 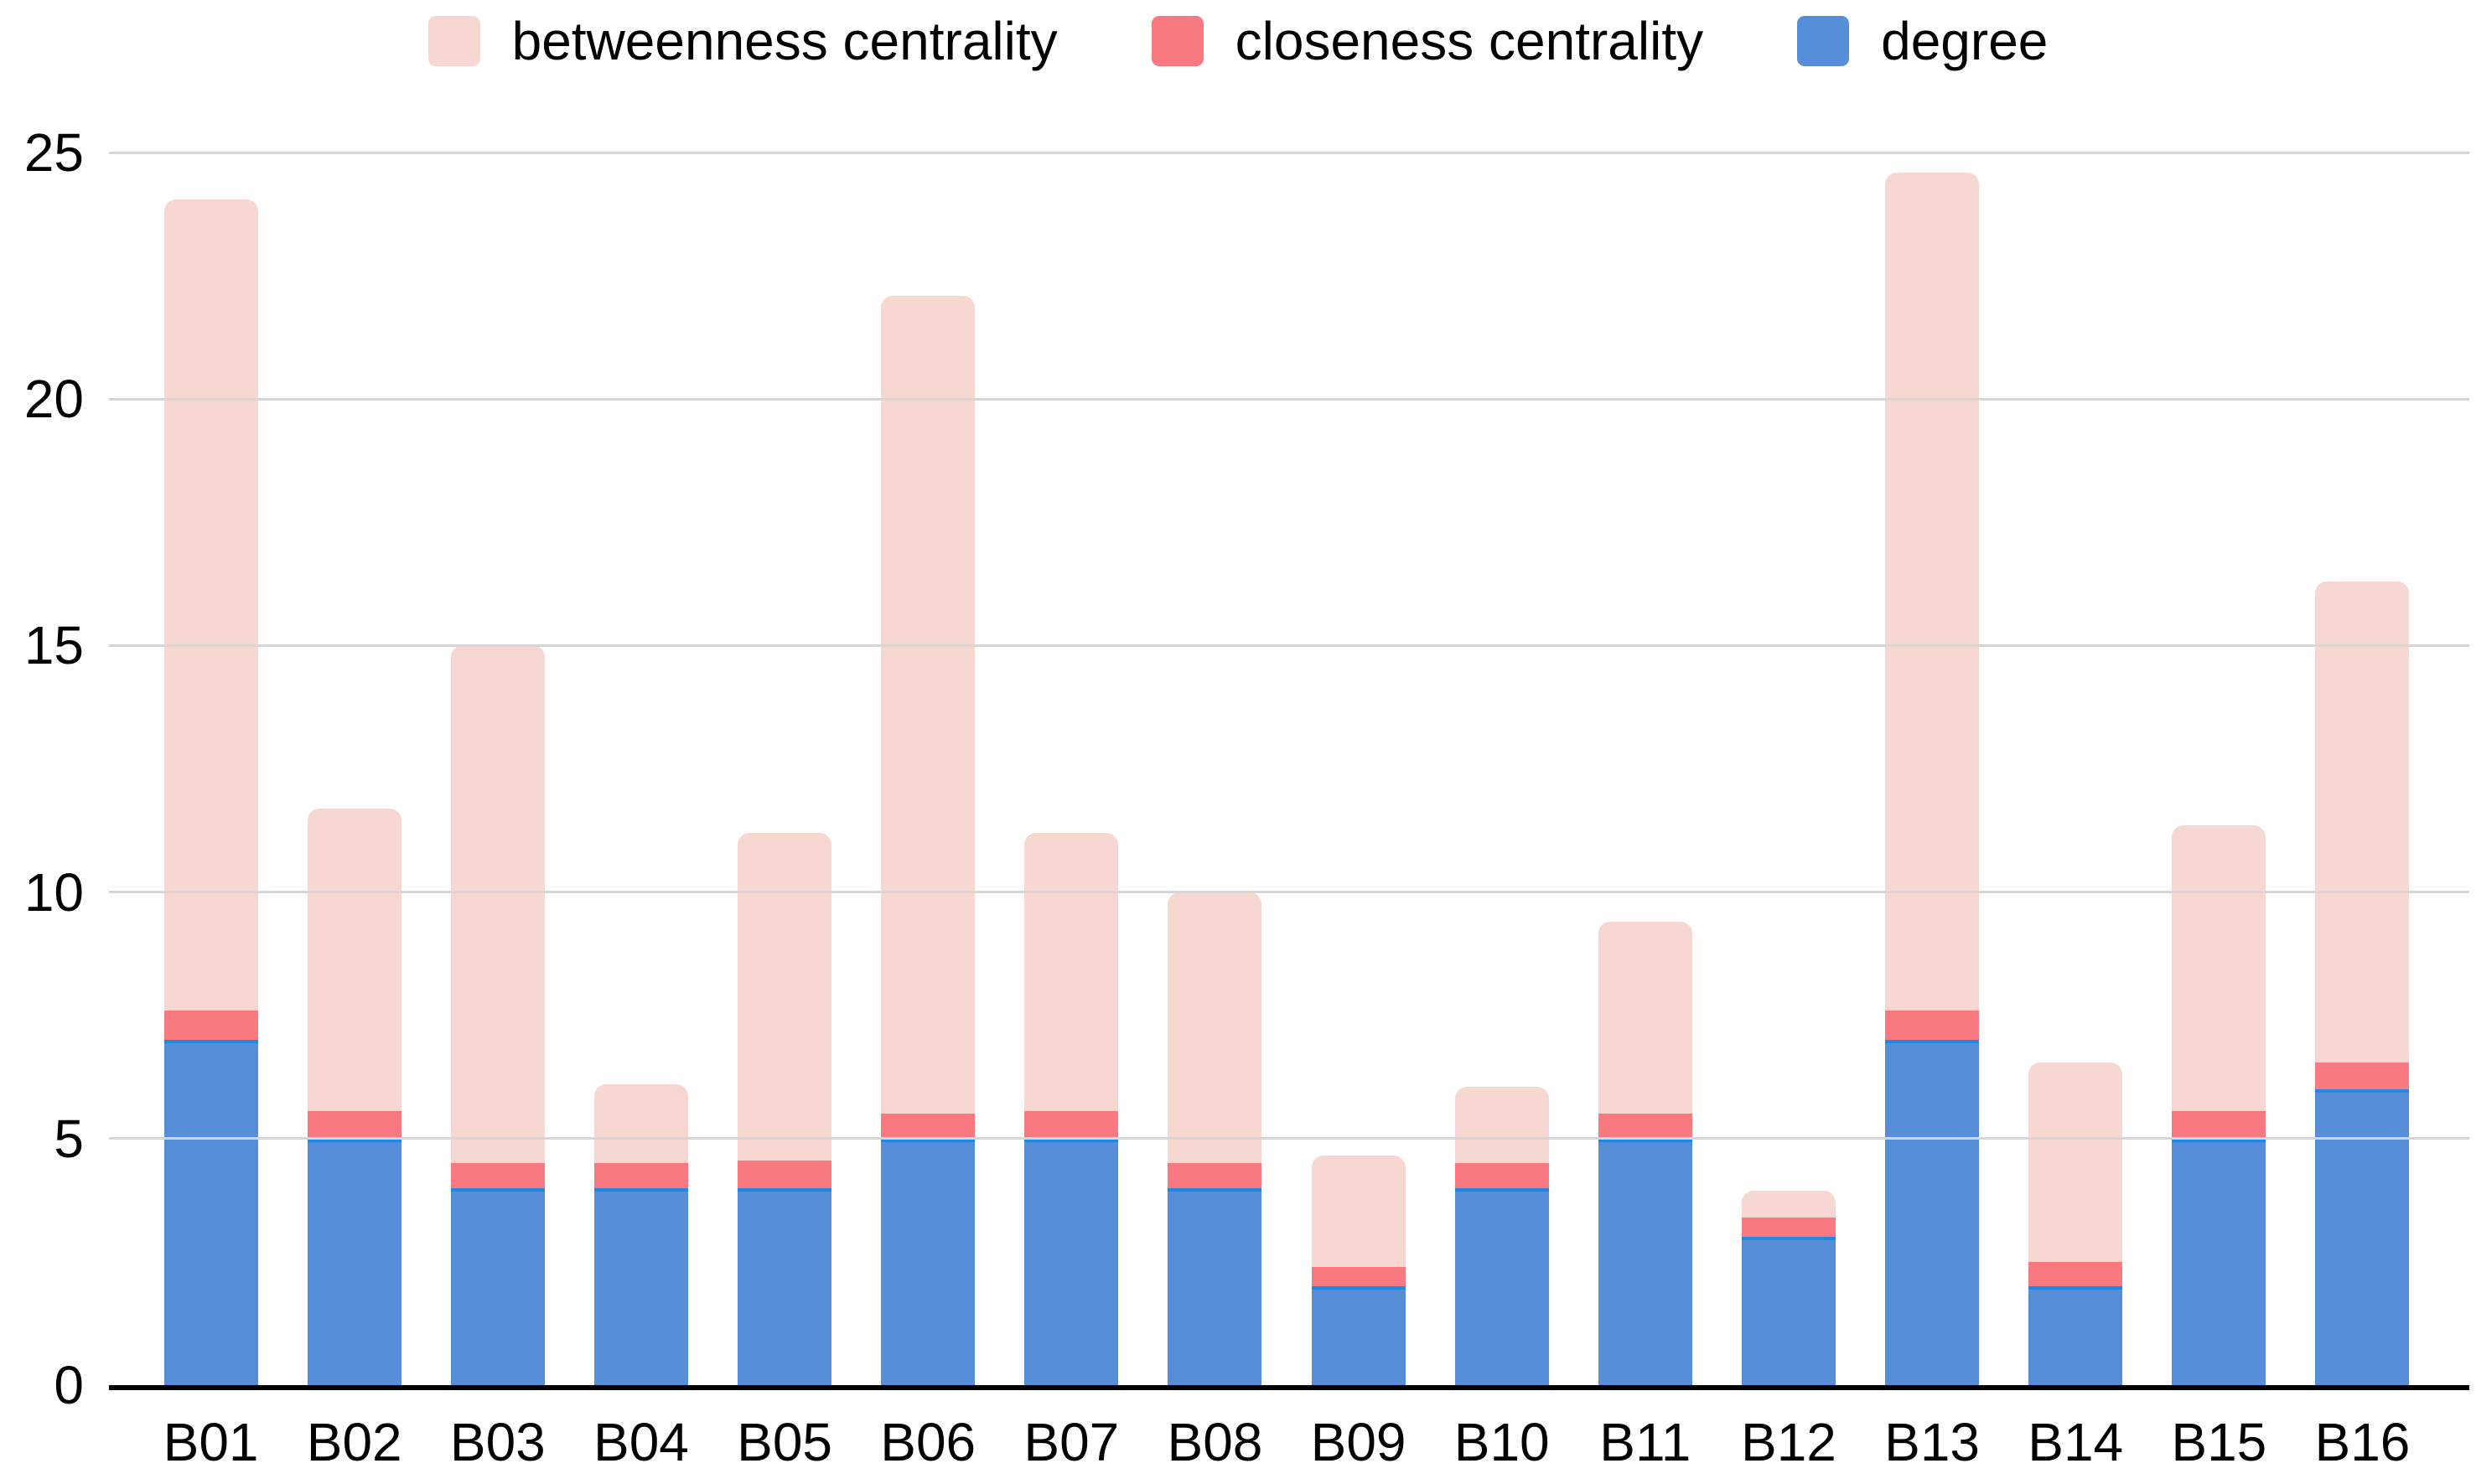 I want to click on x-tick-label-B04: B04, so click(x=641, y=1442).